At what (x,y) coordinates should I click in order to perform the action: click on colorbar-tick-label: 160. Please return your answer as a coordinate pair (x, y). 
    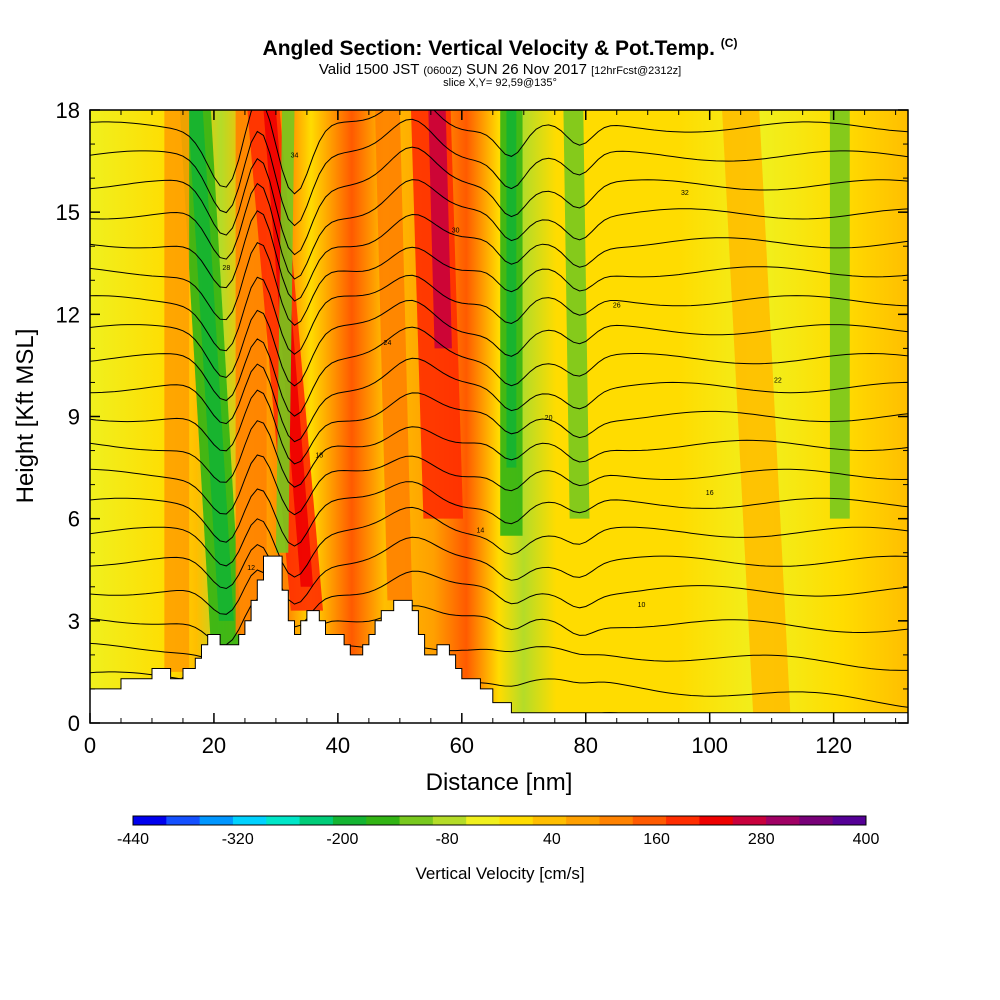
    Looking at the image, I should click on (656, 839).